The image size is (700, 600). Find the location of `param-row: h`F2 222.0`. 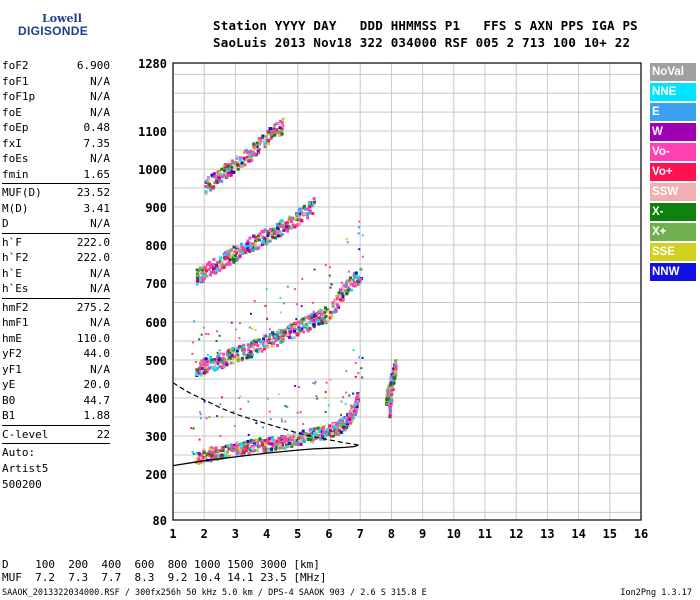

param-row: h`F2 222.0 is located at coordinates (56, 258).